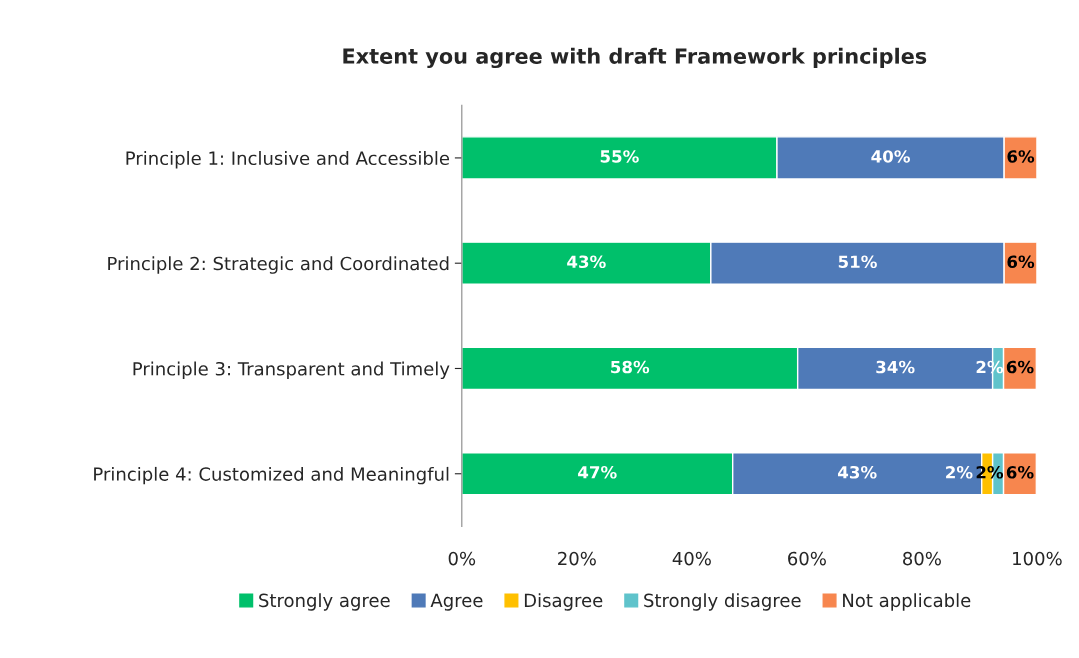 Image resolution: width=1079 pixels, height=658 pixels. Describe the element at coordinates (691, 558) in the screenshot. I see `x-tick-label: 40%` at that location.